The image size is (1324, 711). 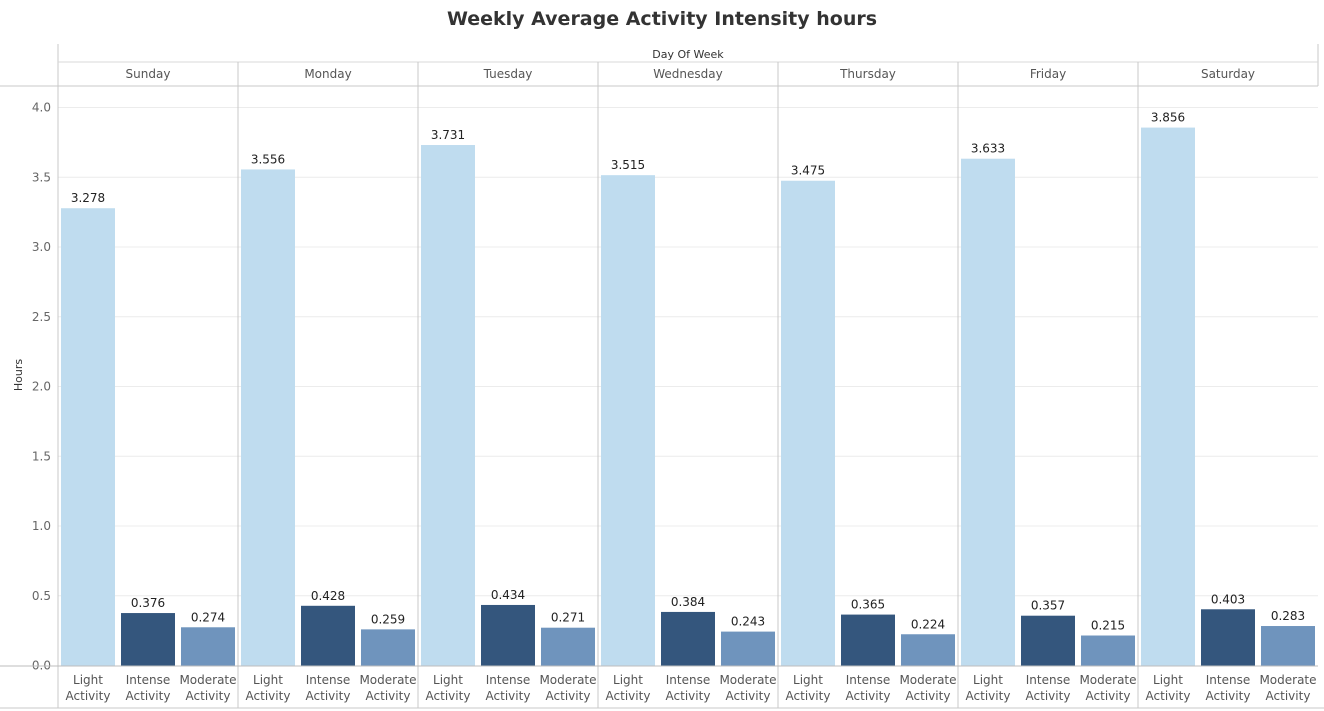 I want to click on bar-friday-intense, so click(x=1048, y=640).